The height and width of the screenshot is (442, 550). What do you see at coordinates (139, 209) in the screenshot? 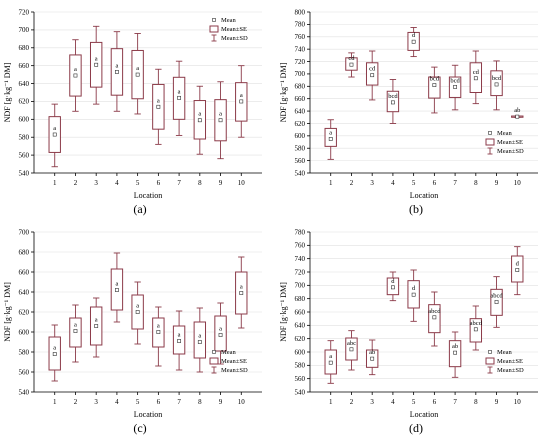
I see `panel-label: (a)` at bounding box center [139, 209].